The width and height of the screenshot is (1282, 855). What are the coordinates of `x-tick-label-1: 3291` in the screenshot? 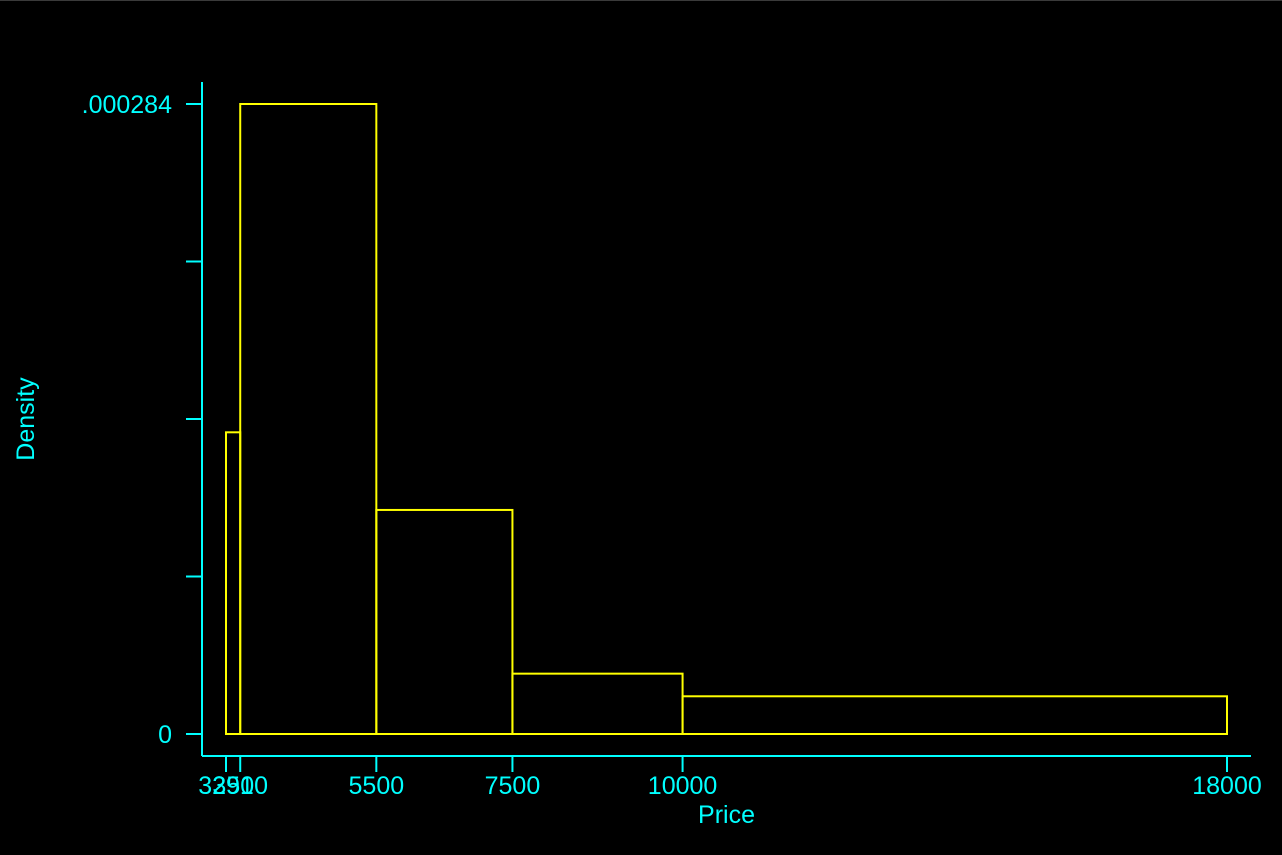 It's located at (226, 786).